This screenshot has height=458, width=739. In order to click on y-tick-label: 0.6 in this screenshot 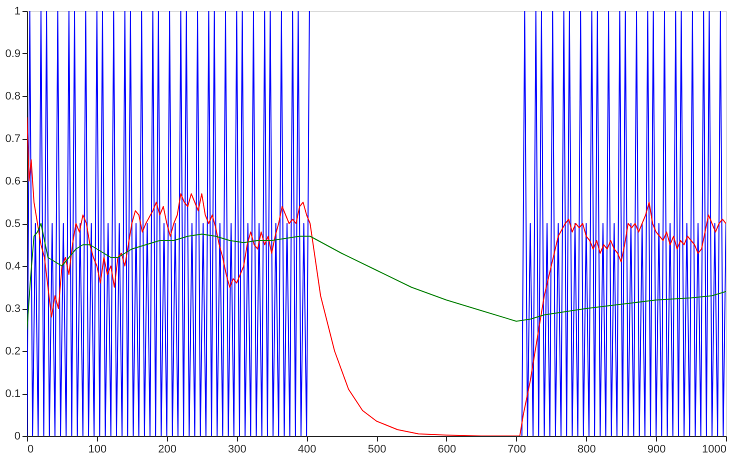, I will do `click(12, 182)`.